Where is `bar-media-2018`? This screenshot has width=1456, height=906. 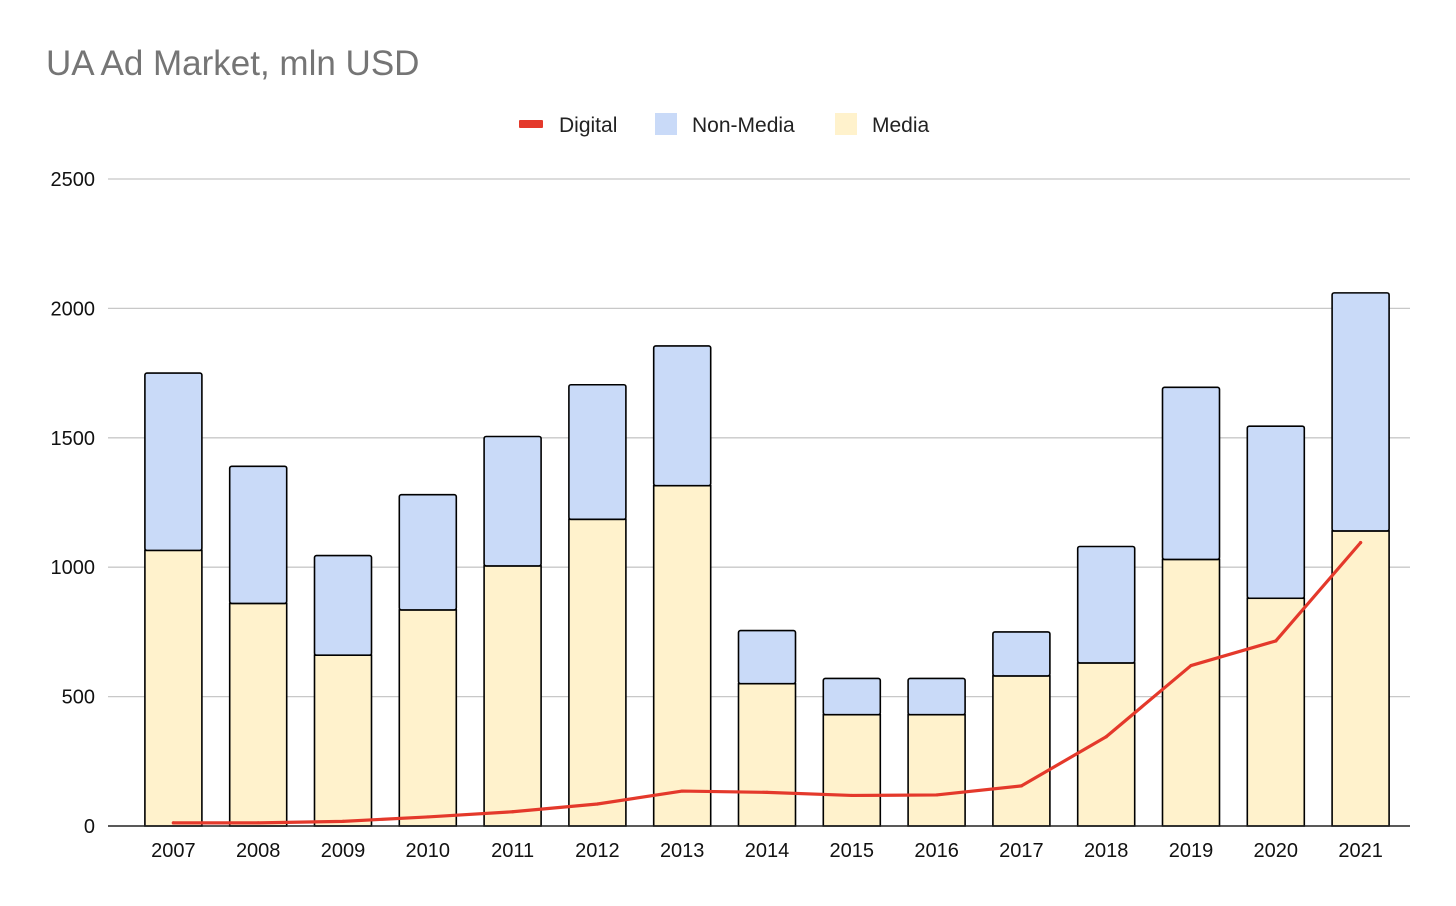 bar-media-2018 is located at coordinates (1106, 744).